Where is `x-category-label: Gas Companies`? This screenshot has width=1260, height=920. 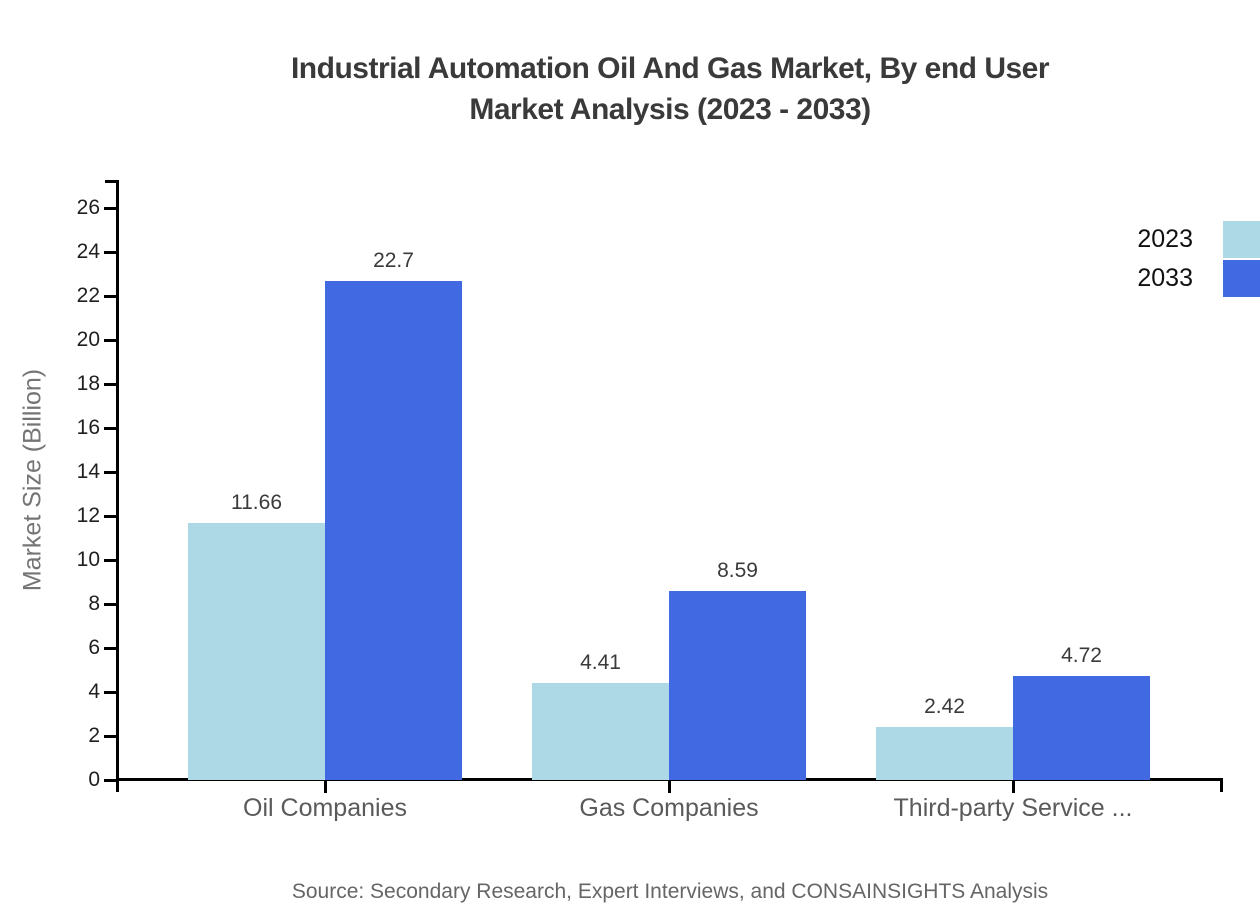
x-category-label: Gas Companies is located at coordinates (669, 808).